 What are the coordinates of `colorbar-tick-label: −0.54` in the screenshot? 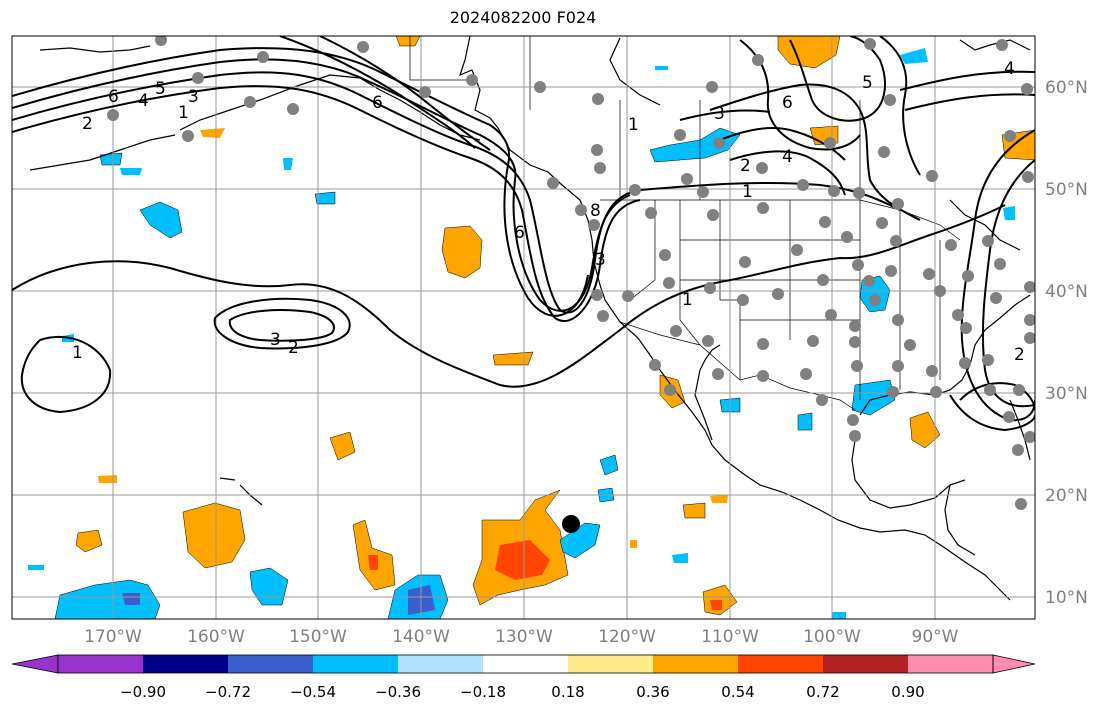 It's located at (313, 692).